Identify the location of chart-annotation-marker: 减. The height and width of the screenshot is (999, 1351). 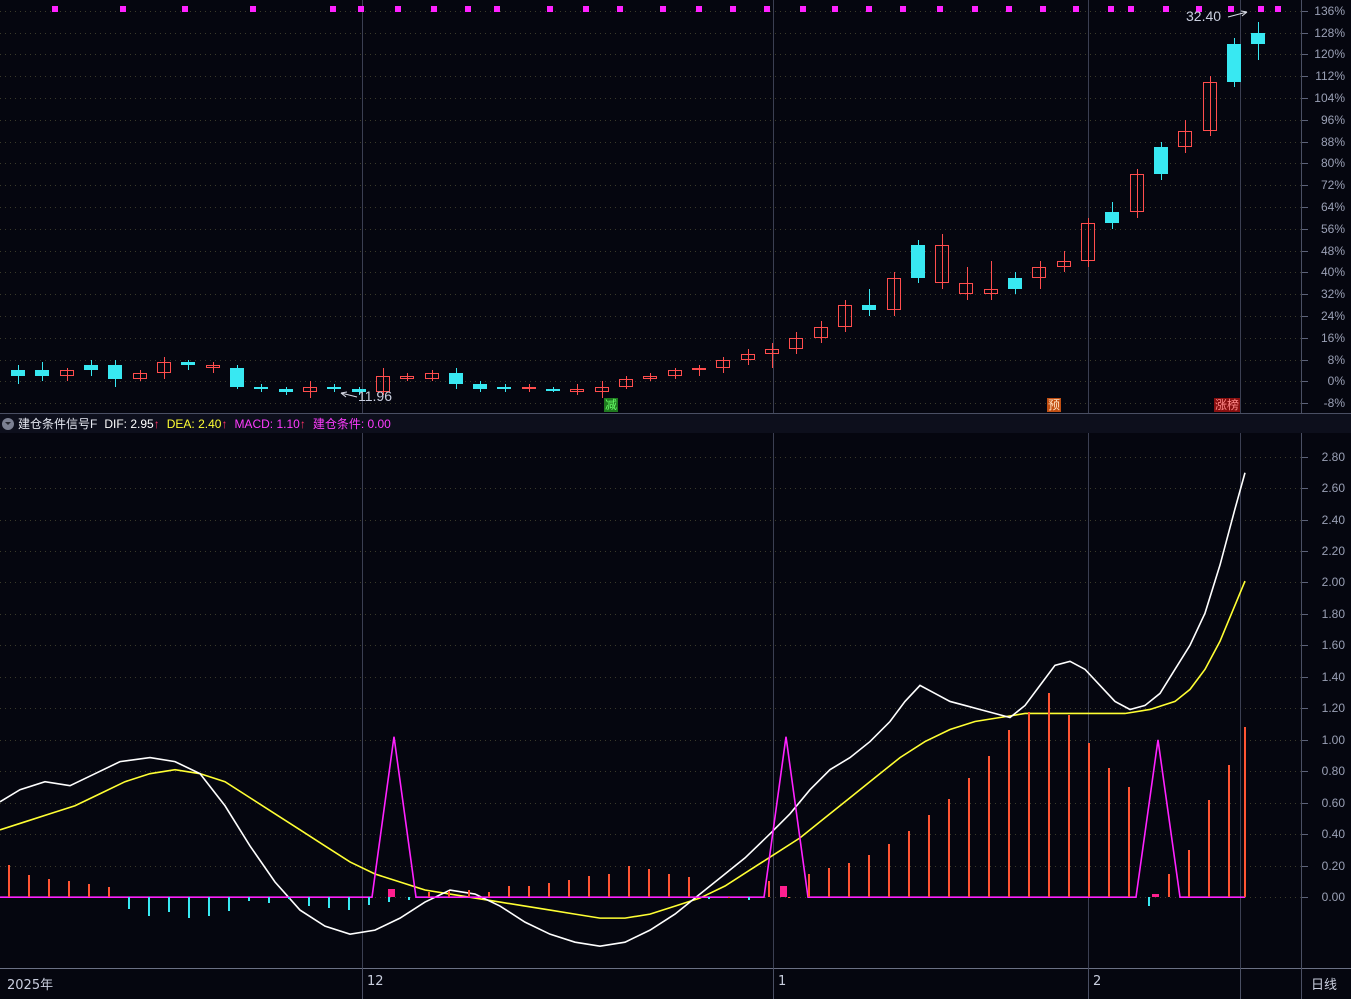
(611, 405).